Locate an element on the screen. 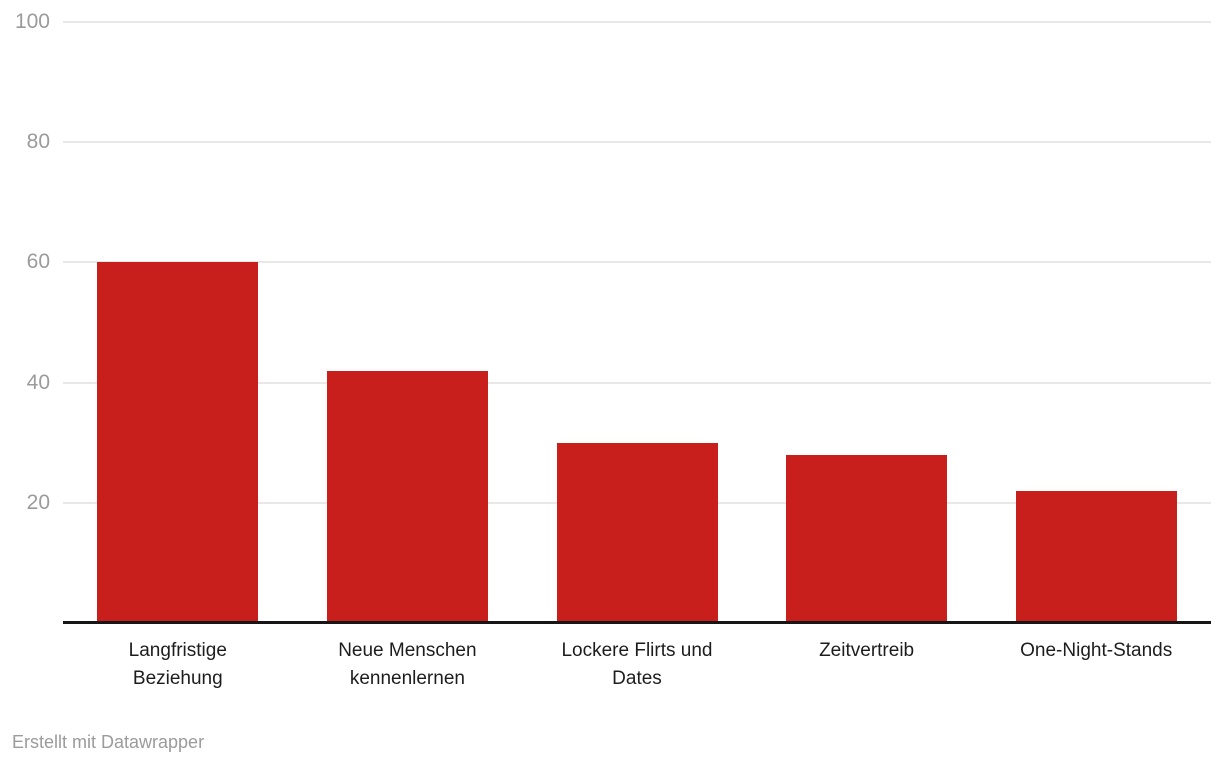  y-tick-label: 40 is located at coordinates (38, 382).